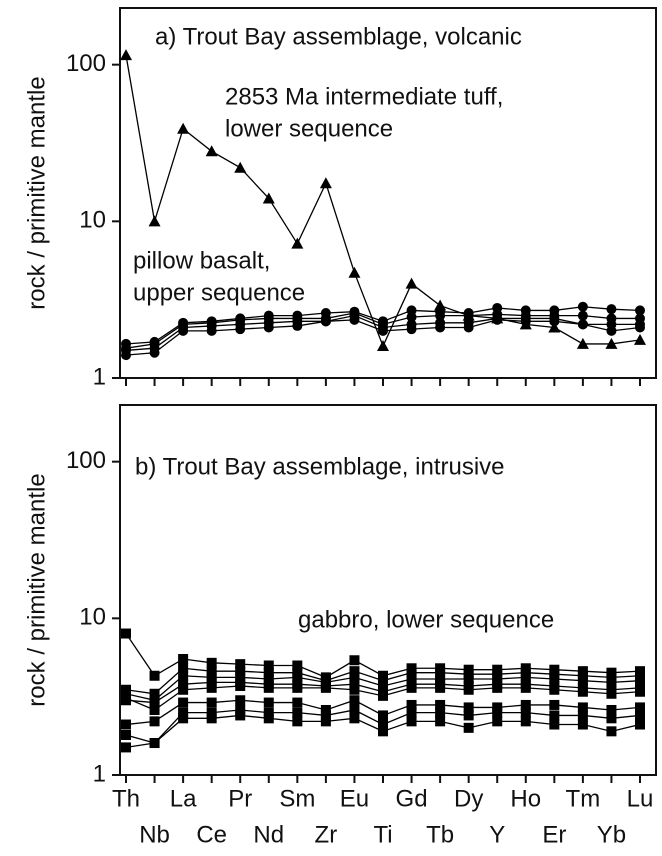 This screenshot has width=662, height=856. I want to click on x-tick-label: La, so click(183, 798).